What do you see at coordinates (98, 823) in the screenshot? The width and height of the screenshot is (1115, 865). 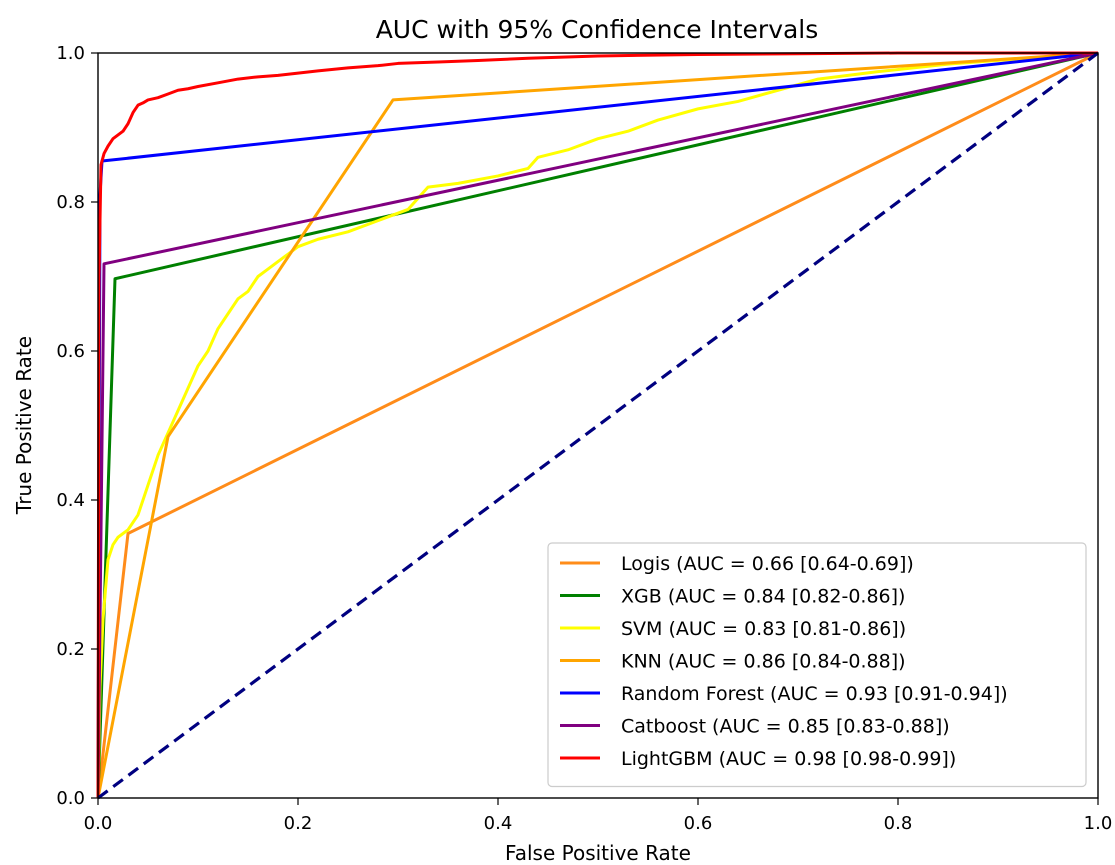 I see `x-tick-label: 0.0` at bounding box center [98, 823].